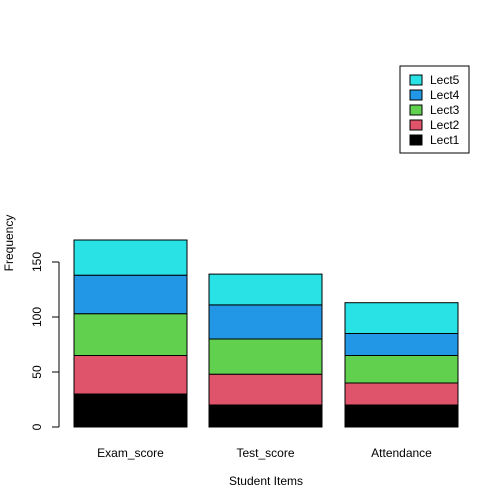  I want to click on y-tick-label: 0, so click(37, 426).